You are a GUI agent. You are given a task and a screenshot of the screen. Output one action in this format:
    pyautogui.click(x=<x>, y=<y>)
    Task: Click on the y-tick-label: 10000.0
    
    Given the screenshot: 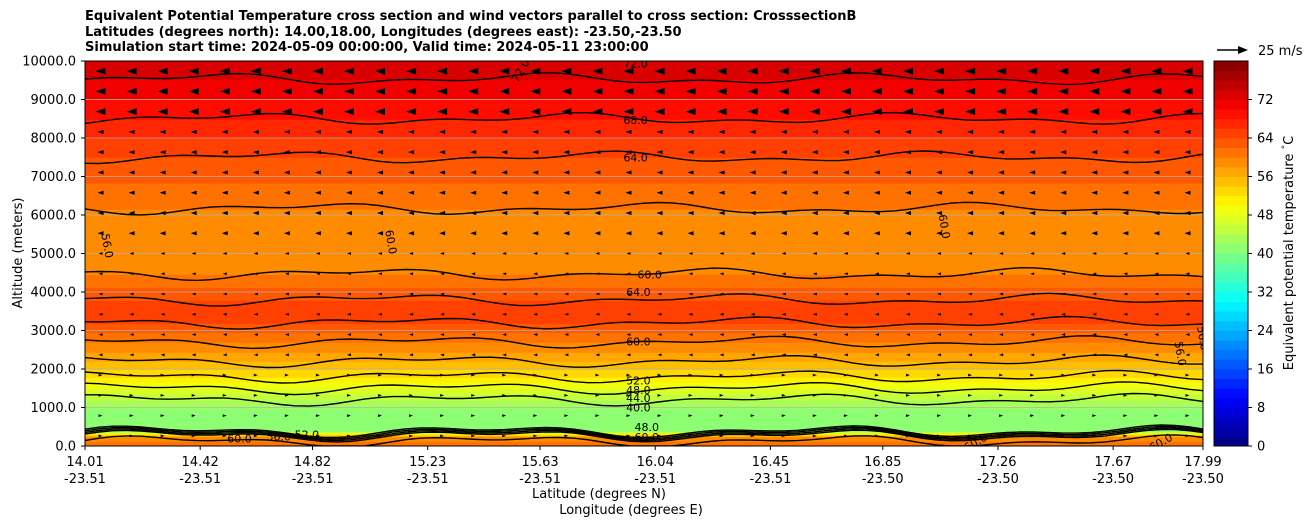 What is the action you would take?
    pyautogui.click(x=49, y=62)
    